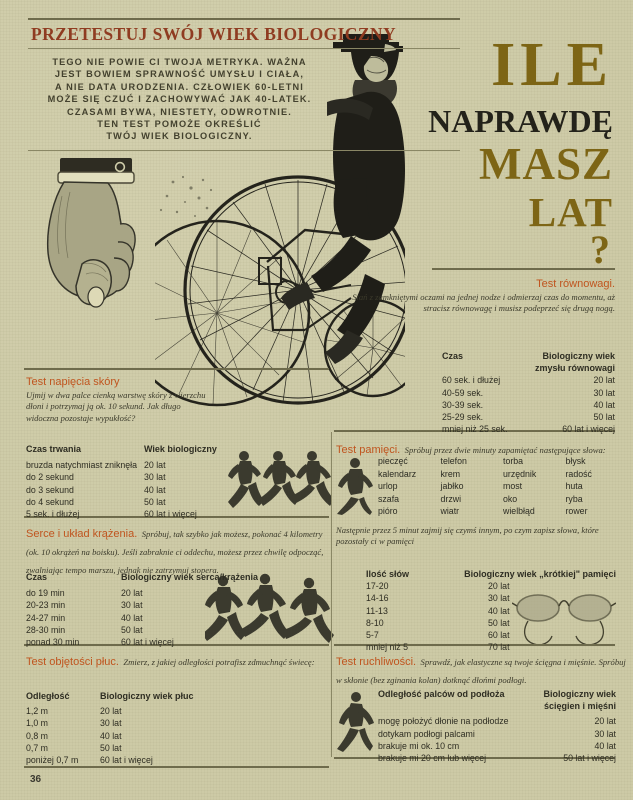  What do you see at coordinates (84, 629) in the screenshot?
I see `table-row: 28-30 min 50 lat` at bounding box center [84, 629].